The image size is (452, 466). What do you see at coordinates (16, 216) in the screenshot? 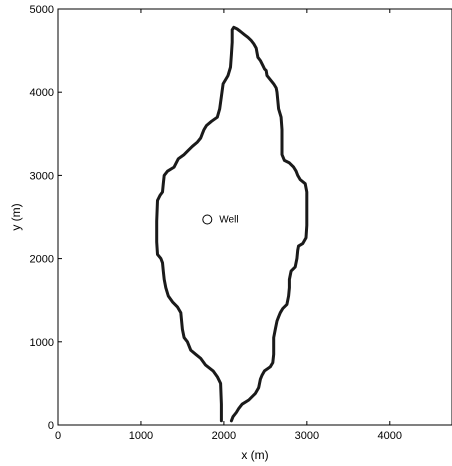
I see `y-axis-label: y (m)` at bounding box center [16, 216].